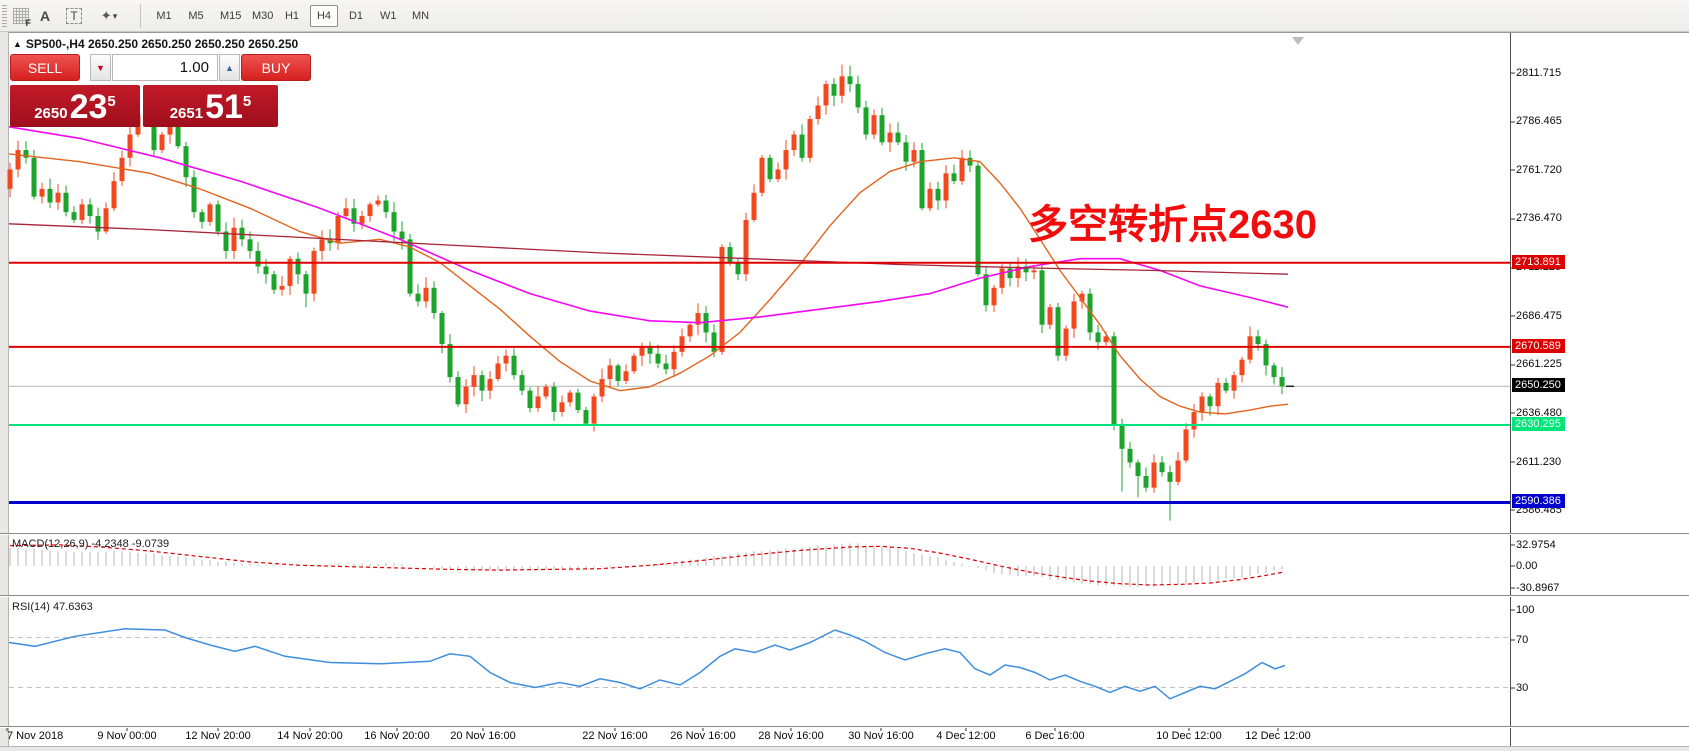 The height and width of the screenshot is (751, 1689). What do you see at coordinates (127, 736) in the screenshot?
I see `time-axis-label: 9 Nov 00:00` at bounding box center [127, 736].